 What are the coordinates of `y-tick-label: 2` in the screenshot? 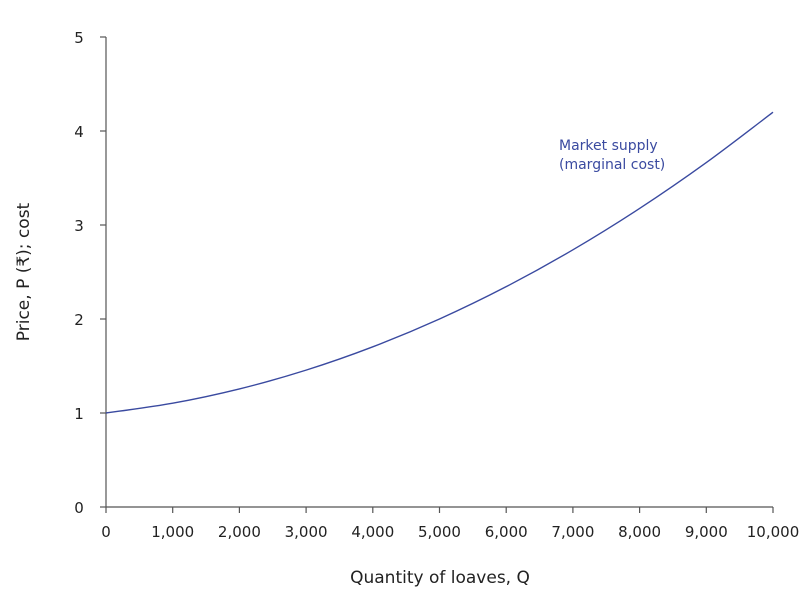 It's located at (79, 320).